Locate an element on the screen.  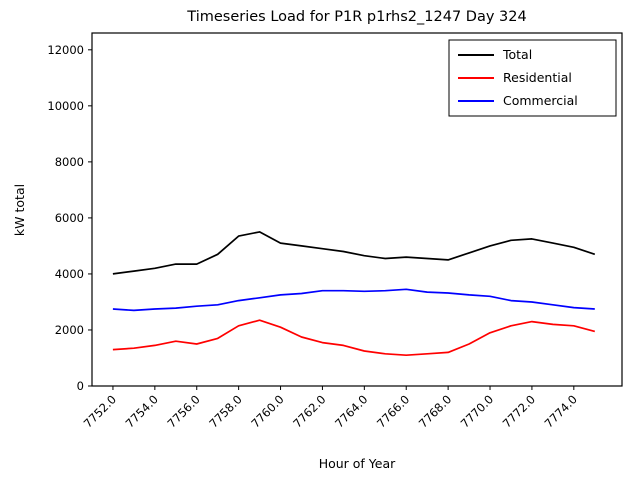
x-tick-label: 7758.0 is located at coordinates (225, 411).